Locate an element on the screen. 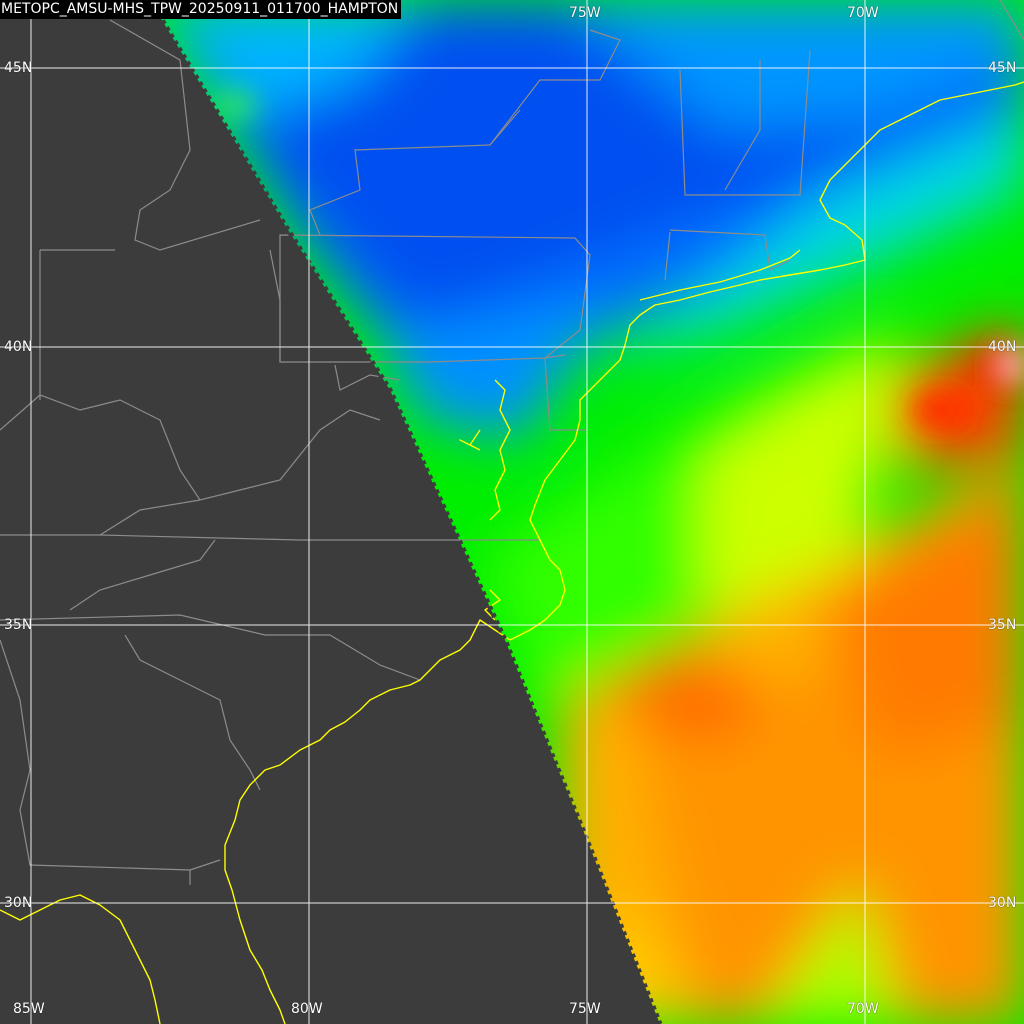 Image resolution: width=1024 pixels, height=1024 pixels. lon-label-80w-bottom: 80W is located at coordinates (307, 1009).